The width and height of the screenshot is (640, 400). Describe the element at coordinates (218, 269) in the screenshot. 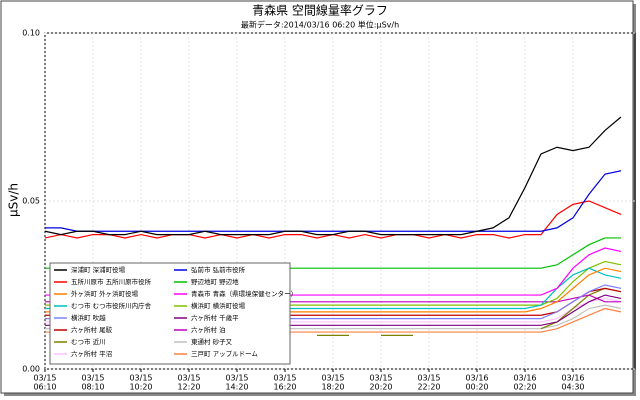

I see `legend-label: 弘前市 弘前市役所` at that location.